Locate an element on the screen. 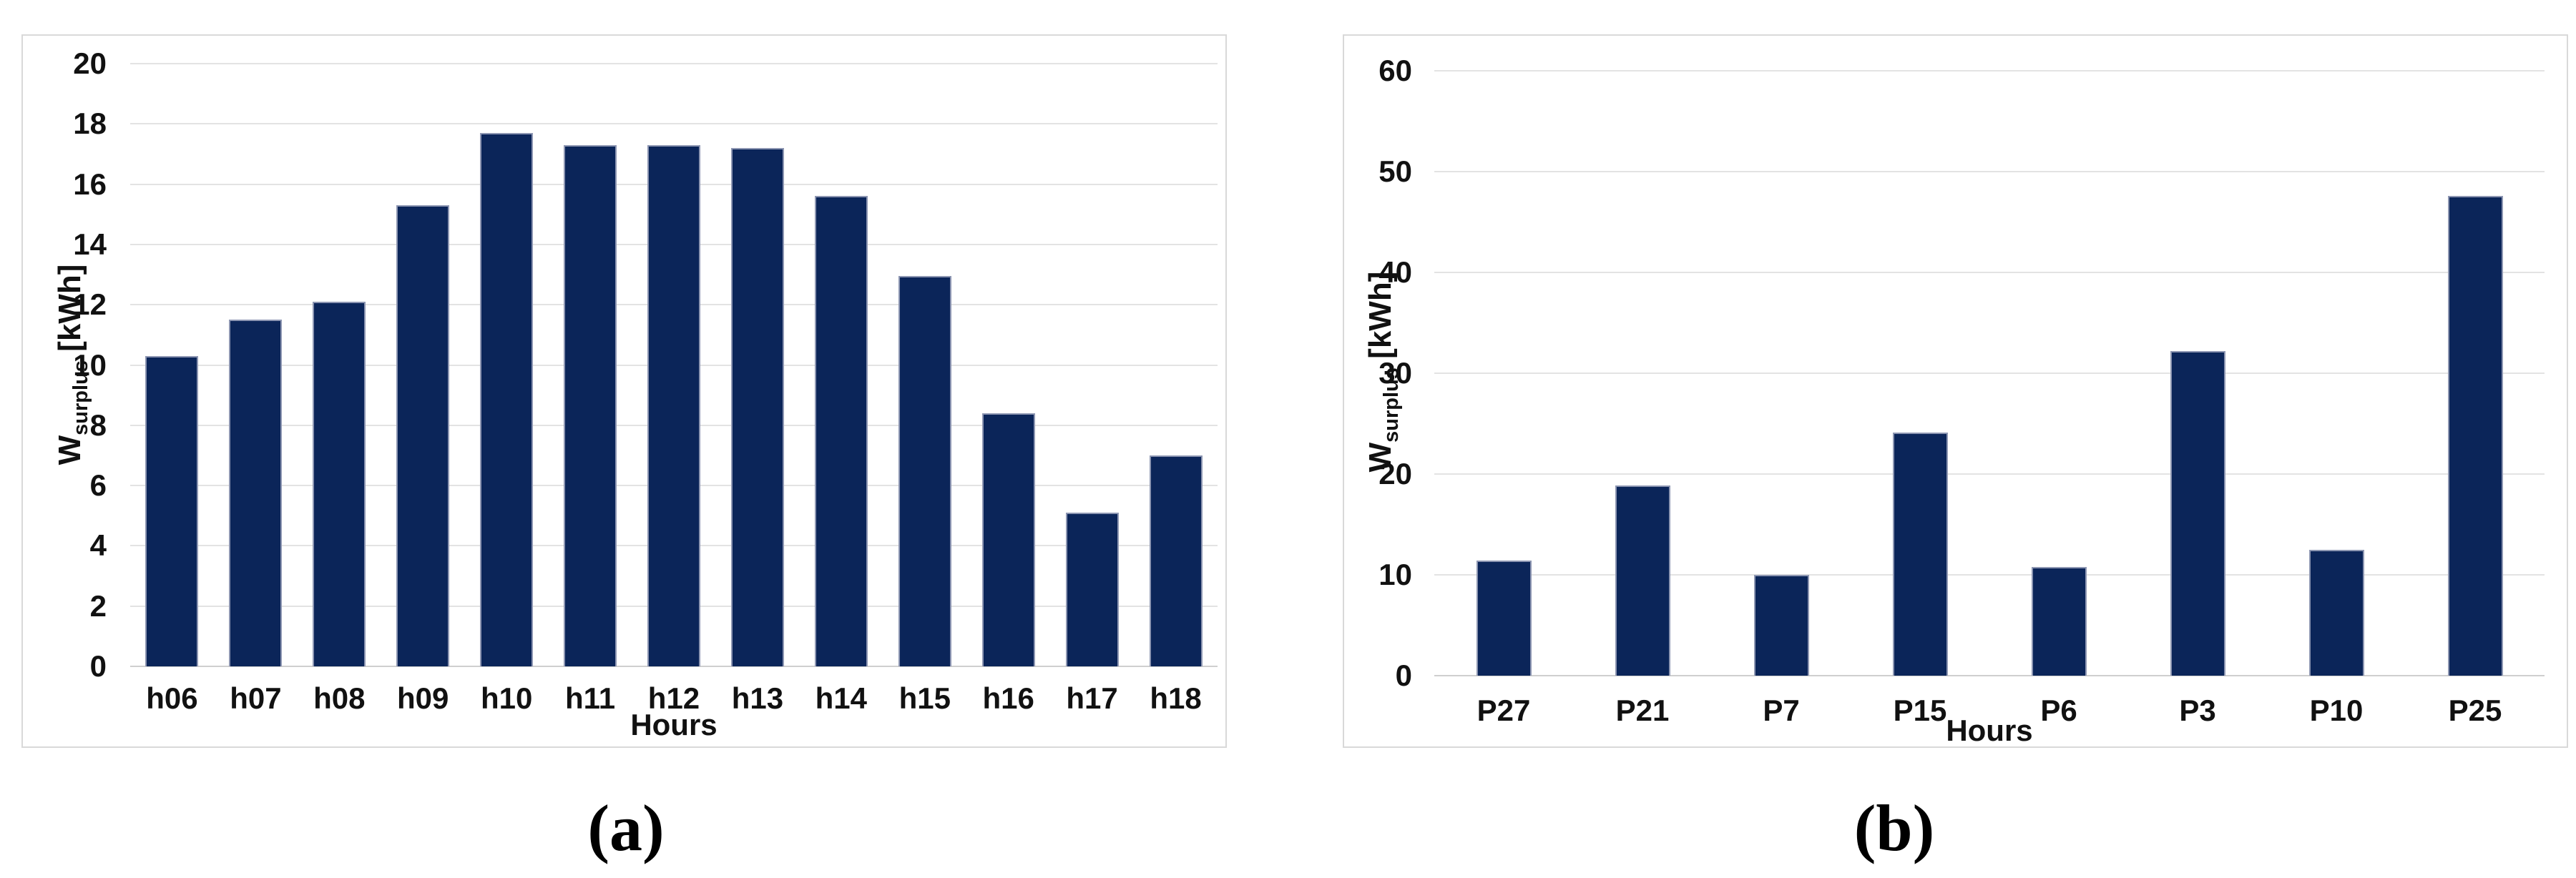 Image resolution: width=2576 pixels, height=878 pixels. y-tick-label: 14 is located at coordinates (90, 244).